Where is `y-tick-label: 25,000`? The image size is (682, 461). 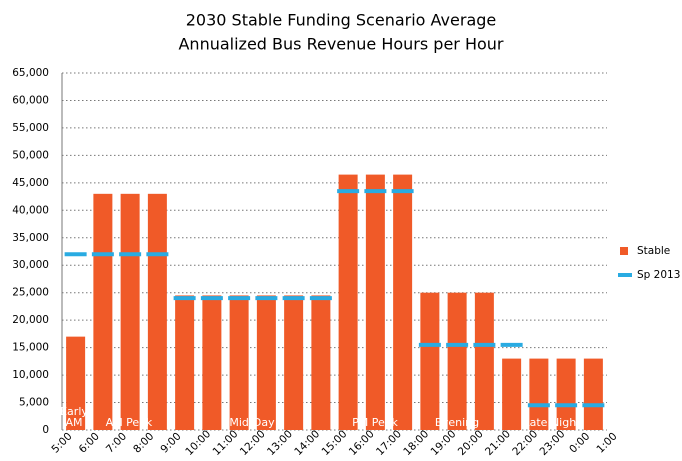
y-tick-label: 25,000 is located at coordinates (30, 293).